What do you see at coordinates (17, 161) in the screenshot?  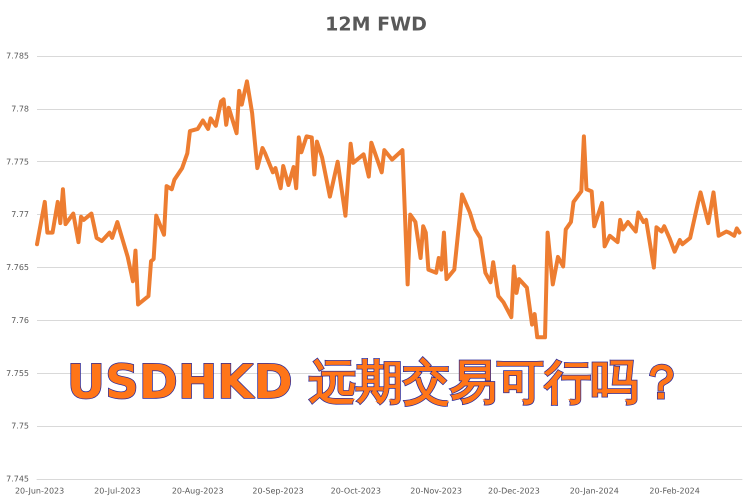 I see `y-tick-label: 7.775` at bounding box center [17, 161].